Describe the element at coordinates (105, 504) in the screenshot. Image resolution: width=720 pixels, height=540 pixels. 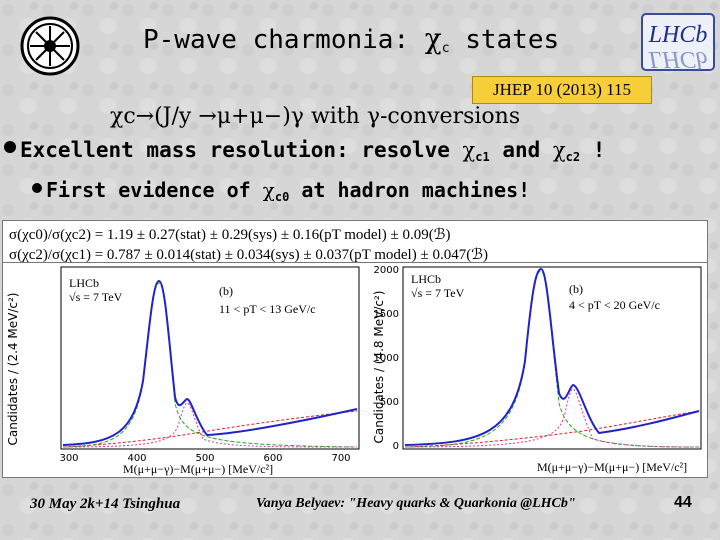
I see `footer-date: 30 May 2k+14 Tsinghua` at that location.